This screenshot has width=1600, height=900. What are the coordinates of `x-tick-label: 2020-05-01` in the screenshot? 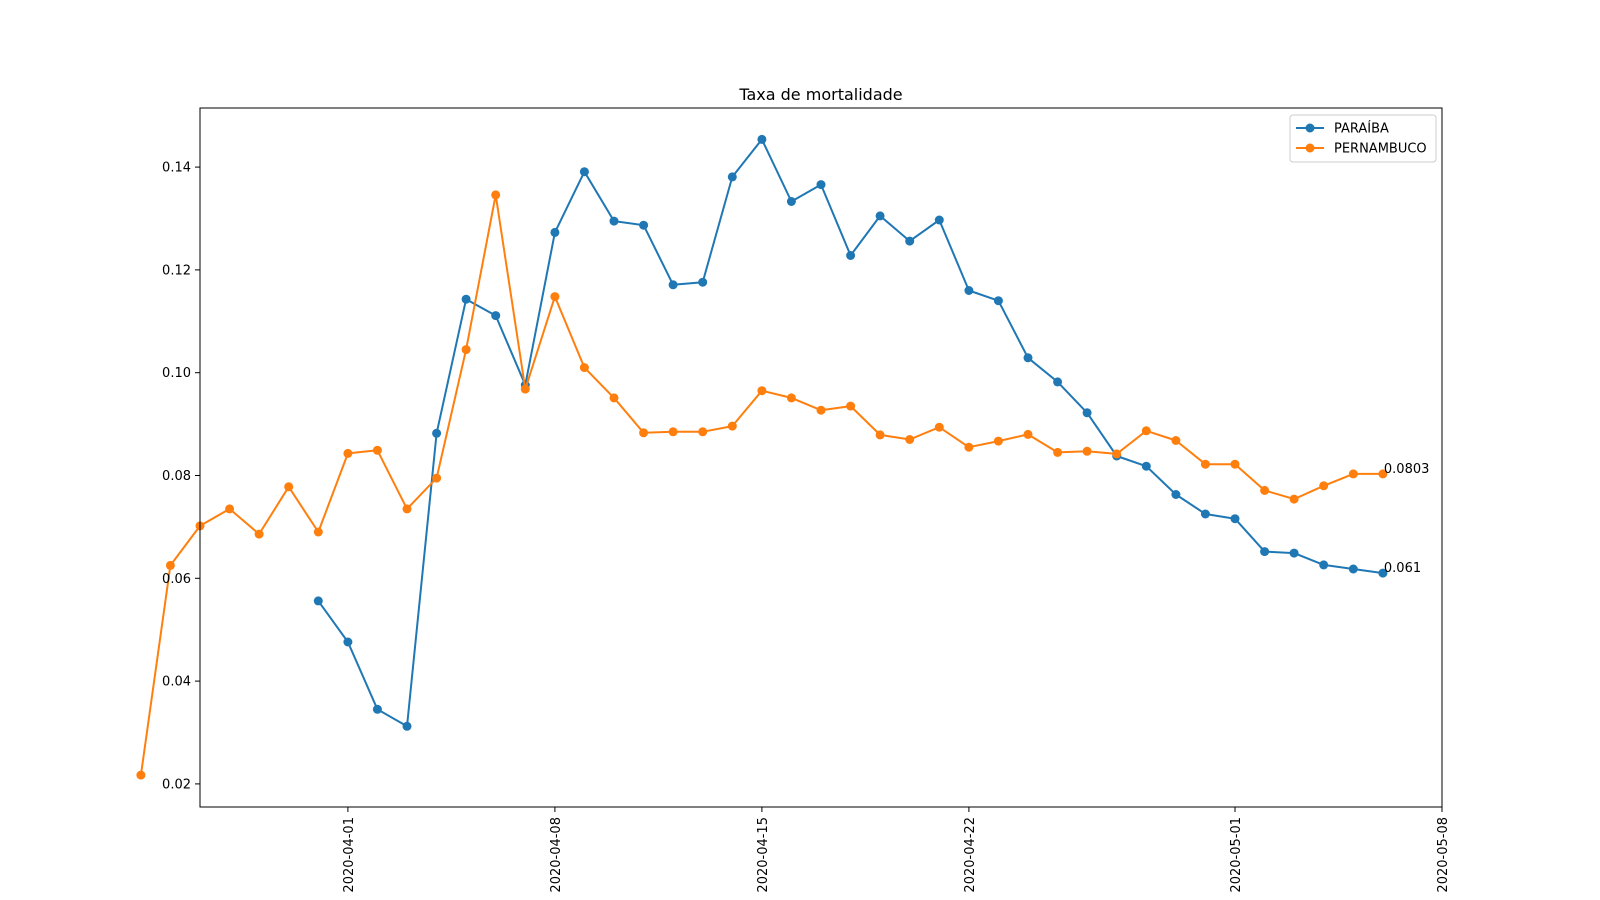 It's located at (1236, 855).